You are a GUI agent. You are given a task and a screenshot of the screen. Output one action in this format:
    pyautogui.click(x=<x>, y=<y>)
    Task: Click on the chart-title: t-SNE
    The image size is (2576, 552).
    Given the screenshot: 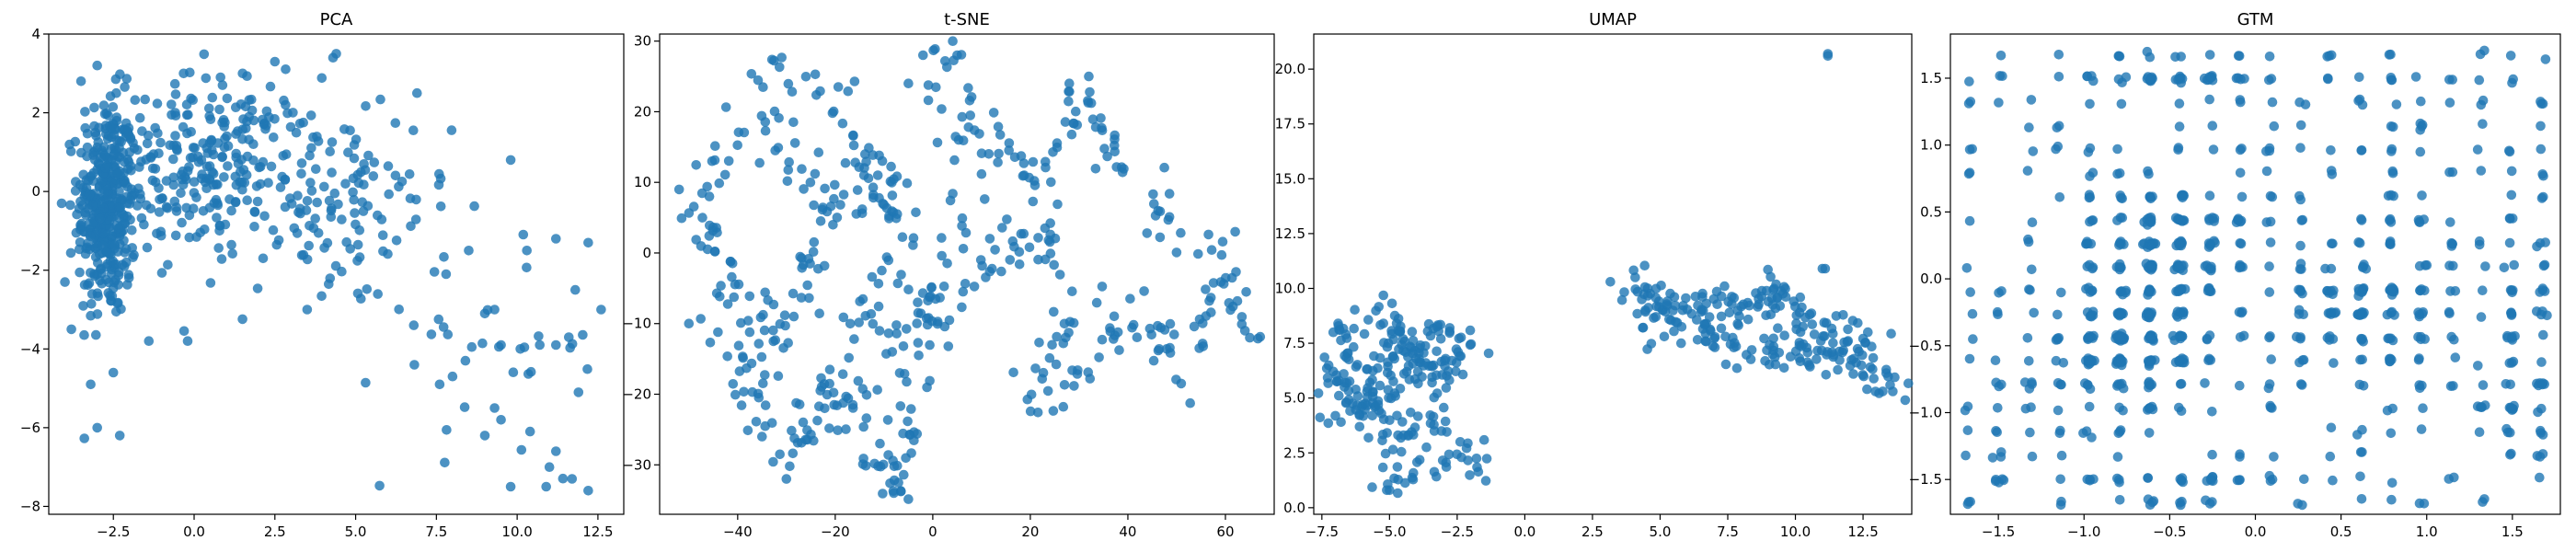 What is the action you would take?
    pyautogui.click(x=967, y=19)
    